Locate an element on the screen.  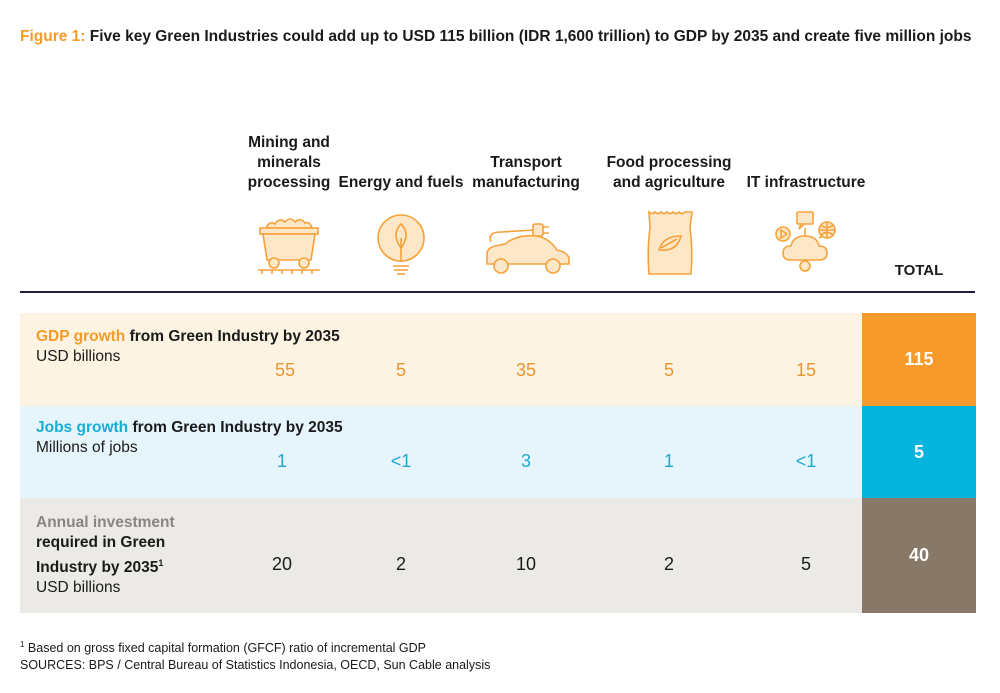
cell-jobs-energy: <1 is located at coordinates (401, 461).